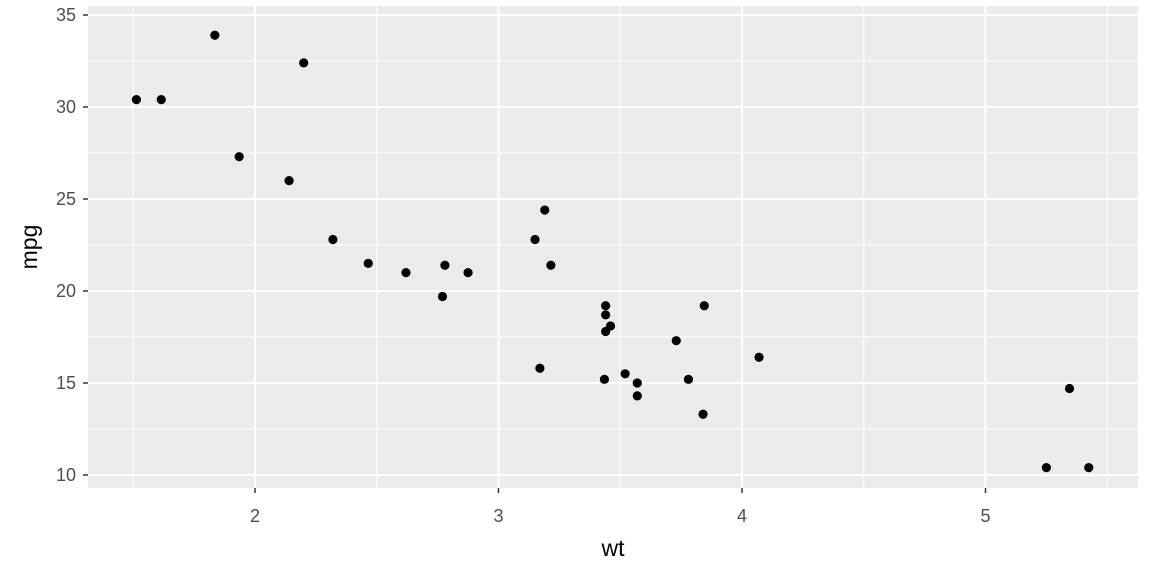 The width and height of the screenshot is (1152, 576). What do you see at coordinates (985, 516) in the screenshot?
I see `x-tick-label: 5` at bounding box center [985, 516].